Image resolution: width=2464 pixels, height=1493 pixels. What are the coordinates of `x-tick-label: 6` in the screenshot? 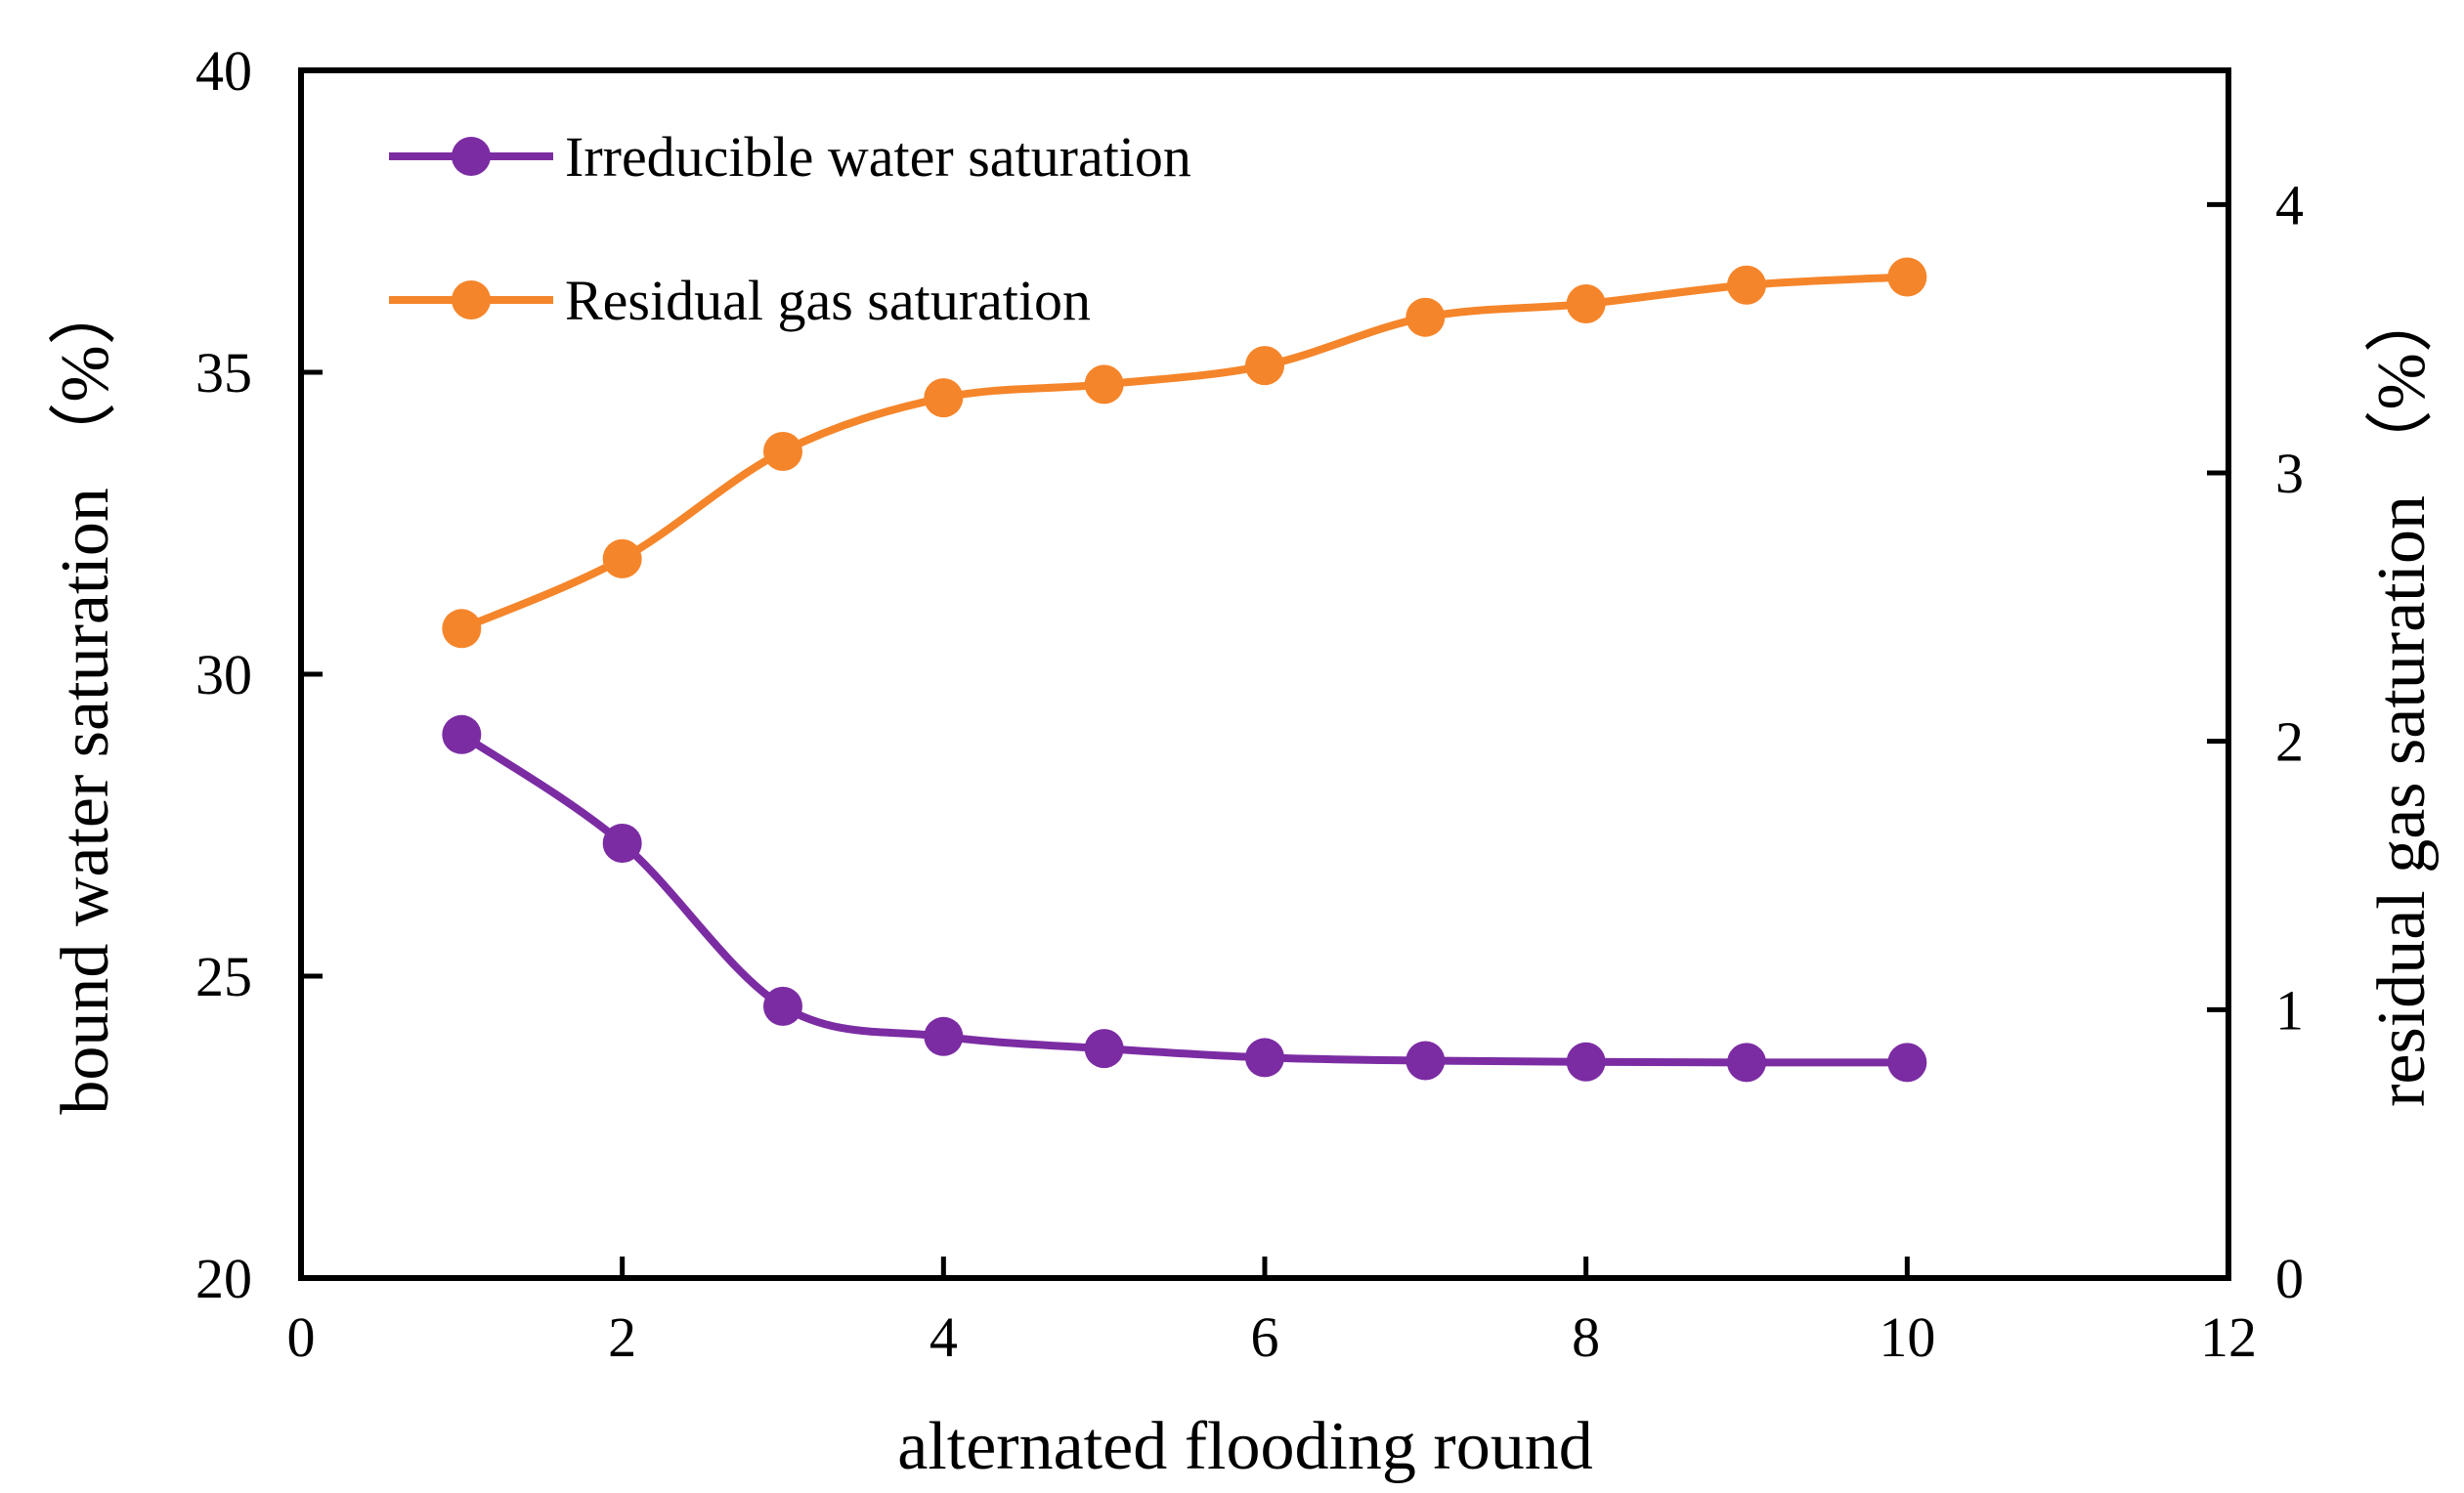 It's located at (1265, 1337).